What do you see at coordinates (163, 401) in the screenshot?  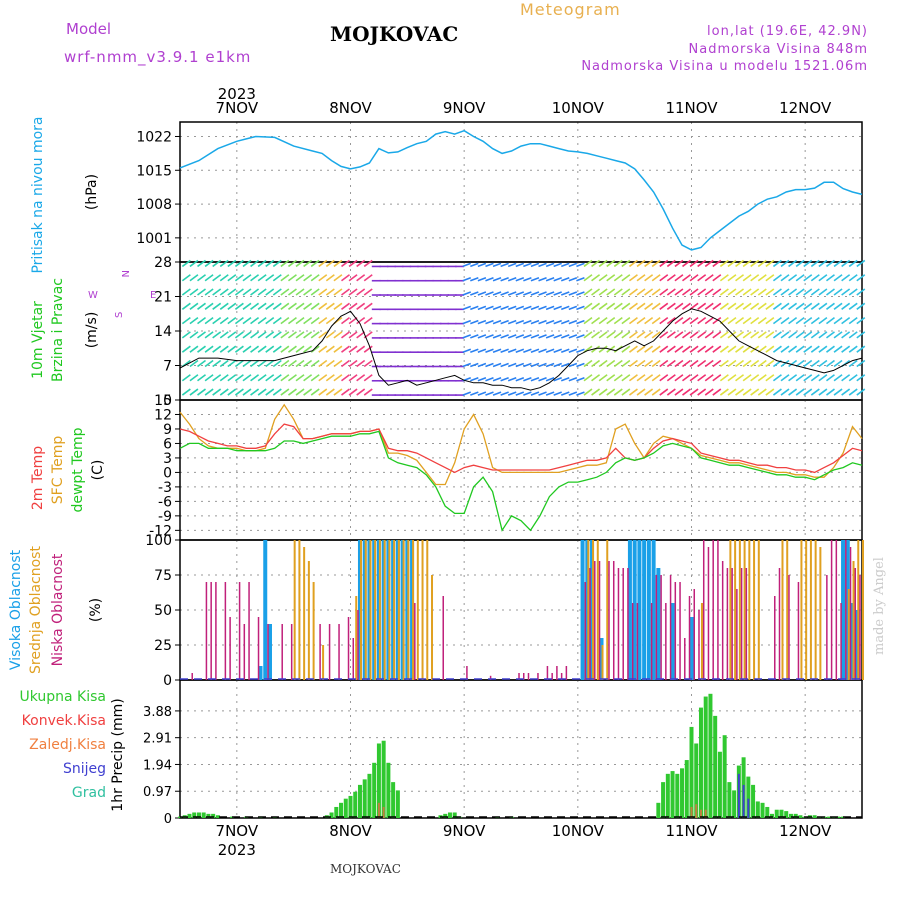 I see `y-tick-label: 15` at bounding box center [163, 401].